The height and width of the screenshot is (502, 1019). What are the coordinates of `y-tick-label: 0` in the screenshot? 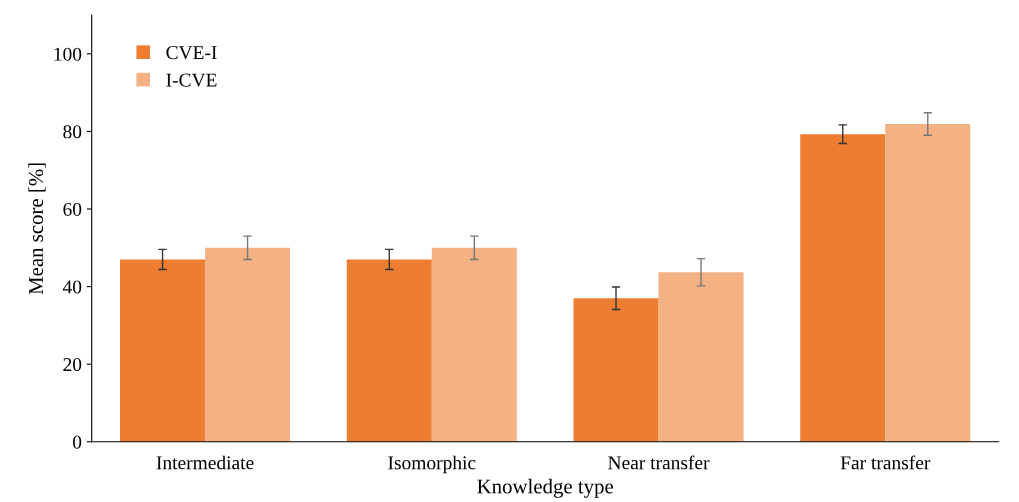 It's located at (77, 442).